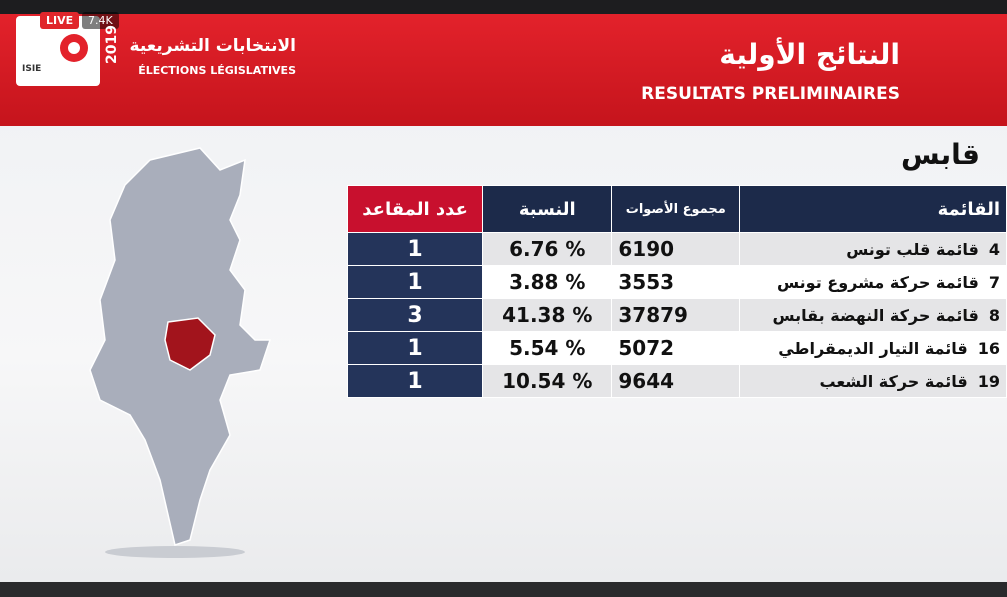 The height and width of the screenshot is (597, 1007). I want to click on list-number: 8, so click(994, 315).